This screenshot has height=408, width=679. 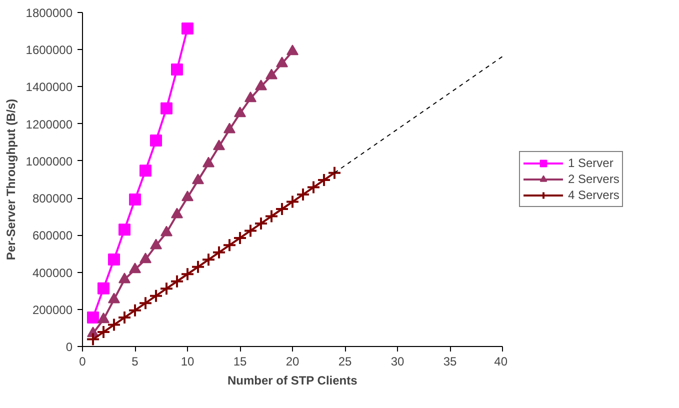 What do you see at coordinates (52, 309) in the screenshot?
I see `y-tick-label: 200000` at bounding box center [52, 309].